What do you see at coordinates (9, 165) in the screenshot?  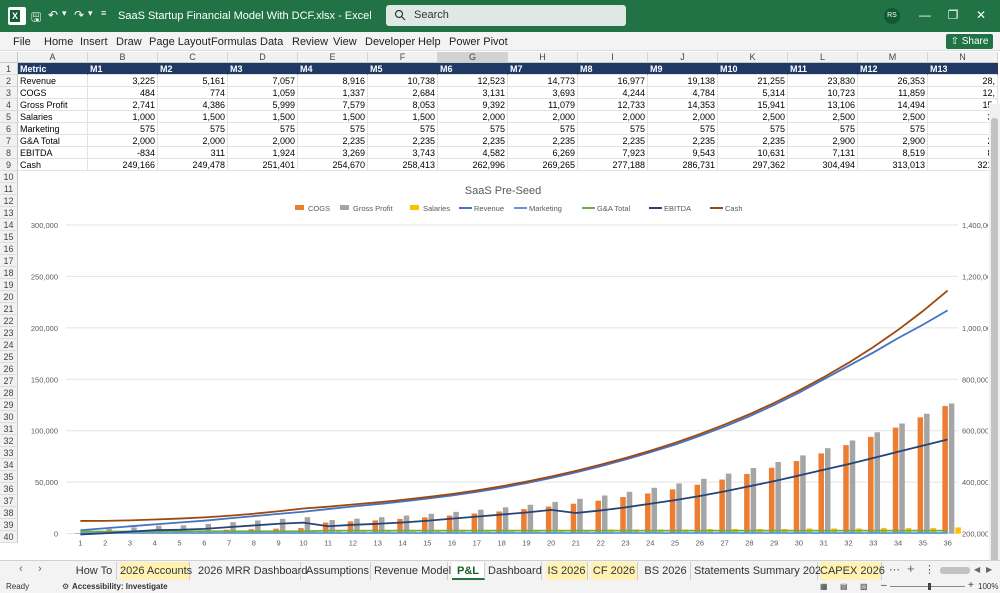 I see `row-header-9: 9` at bounding box center [9, 165].